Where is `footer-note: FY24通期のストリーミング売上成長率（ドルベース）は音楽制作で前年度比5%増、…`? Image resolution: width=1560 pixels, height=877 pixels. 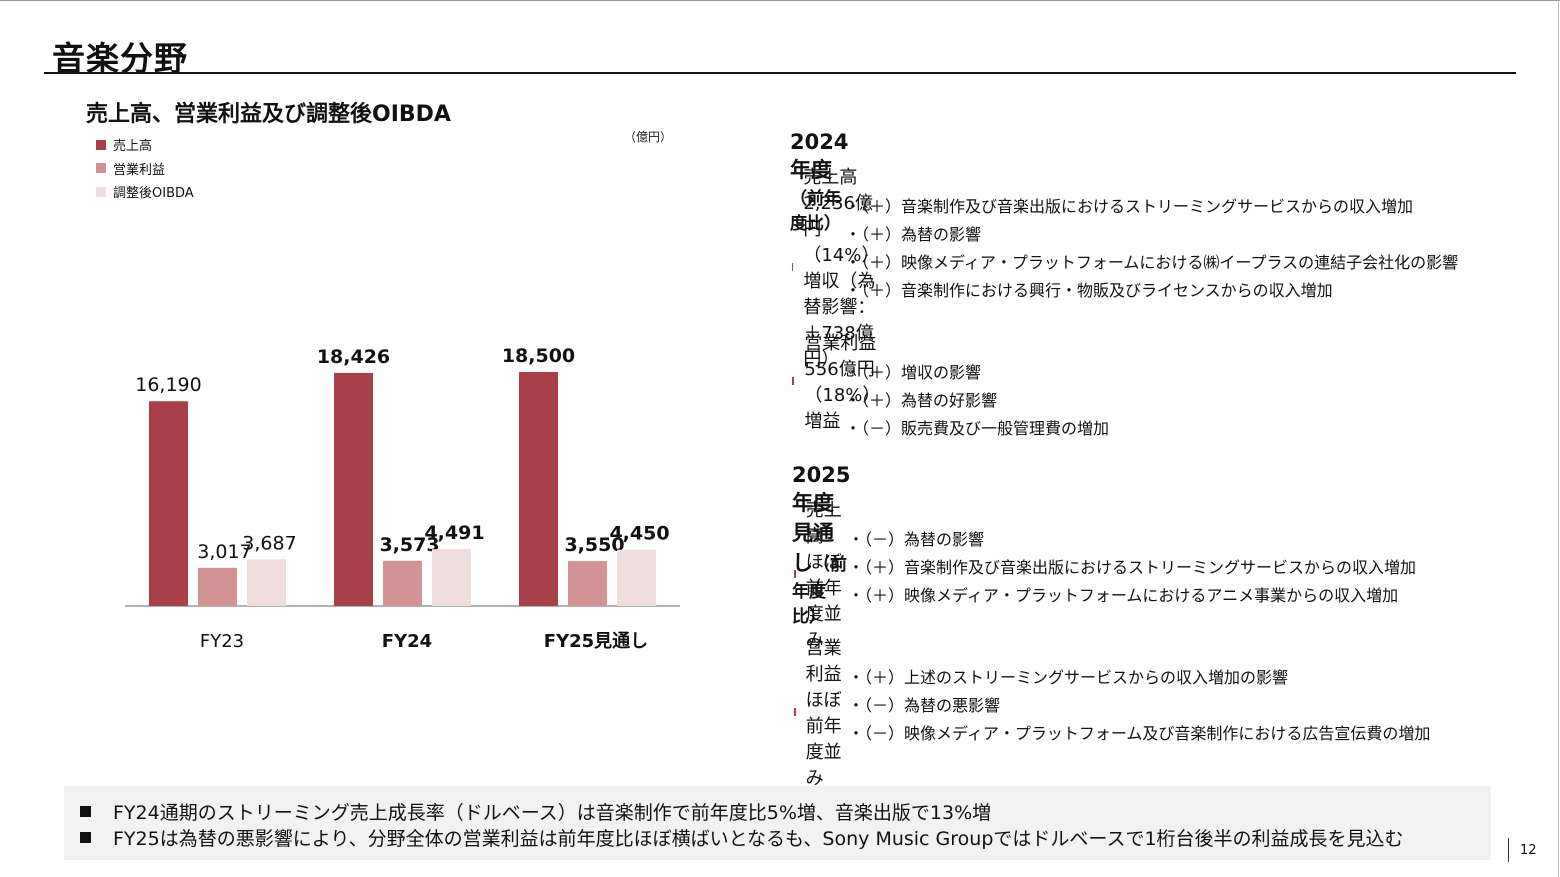
footer-note: FY24通期のストリーミング売上成長率（ドルベース）は音楽制作で前年度比5%増、… is located at coordinates (535, 811).